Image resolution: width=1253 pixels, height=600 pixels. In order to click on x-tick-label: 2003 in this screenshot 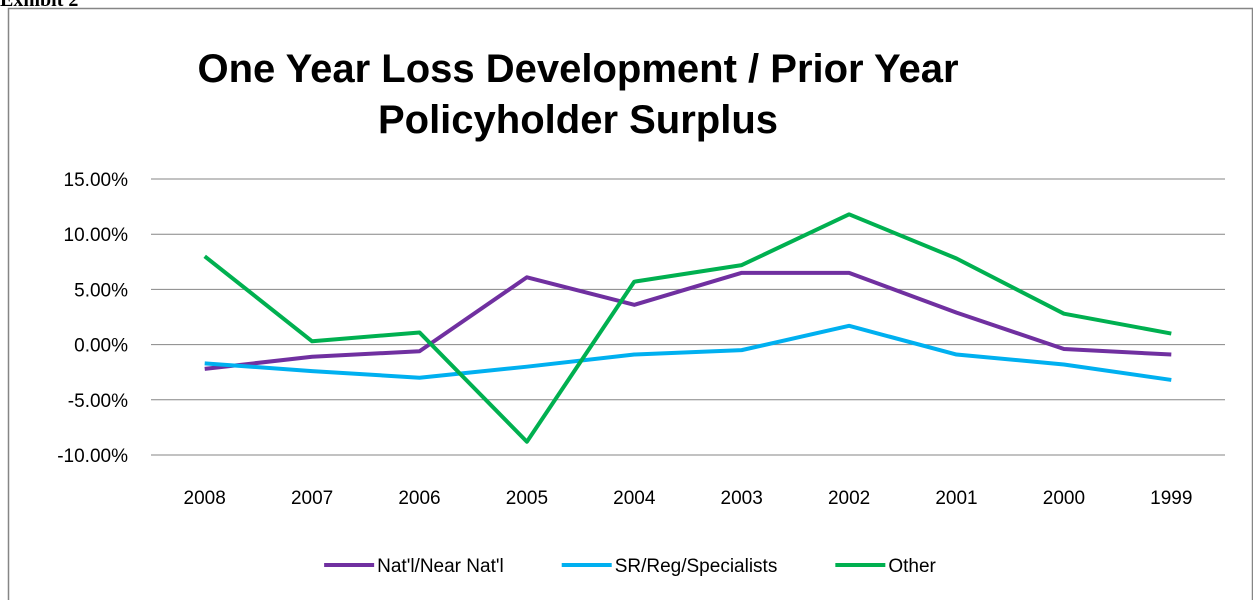, I will do `click(742, 498)`.